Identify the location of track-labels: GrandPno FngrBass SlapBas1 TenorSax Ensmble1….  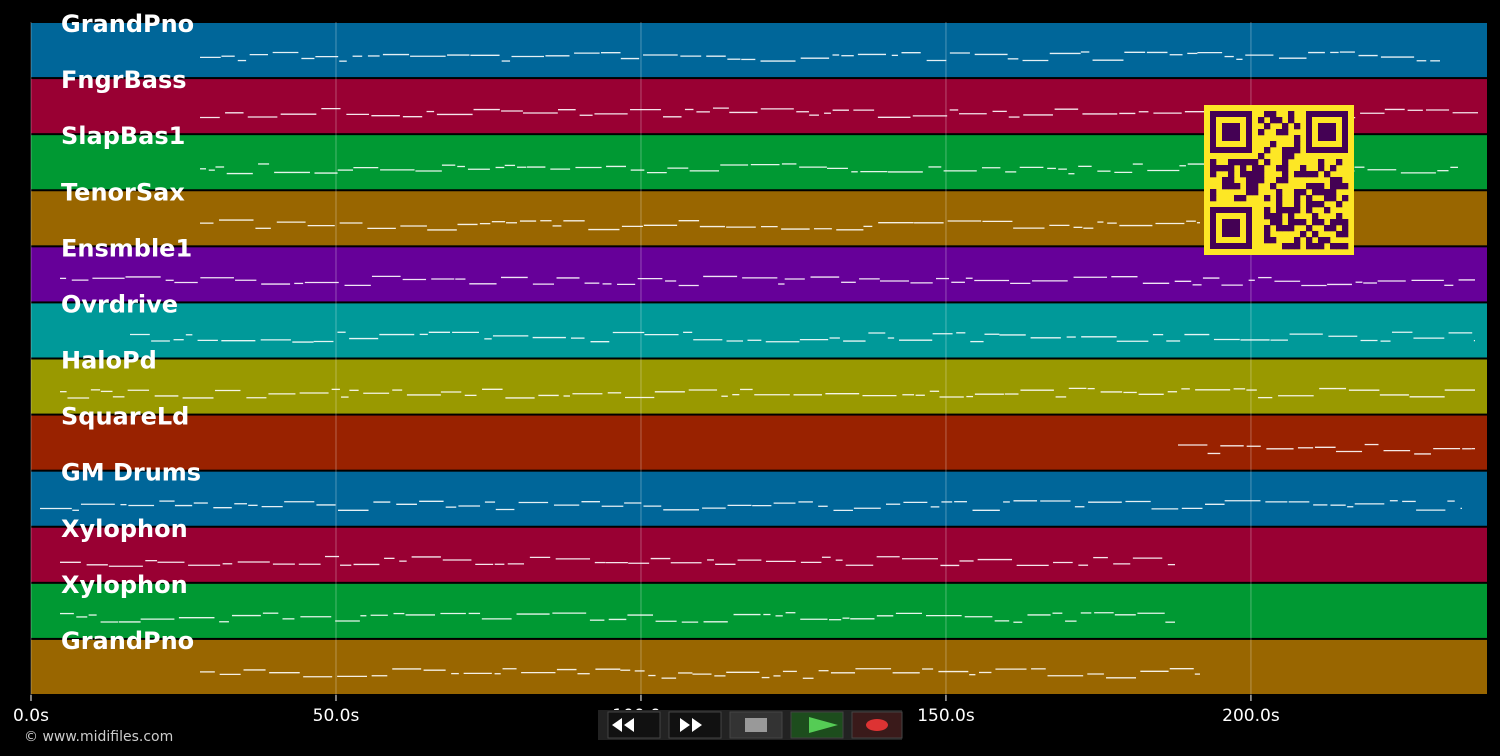
(131, 332).